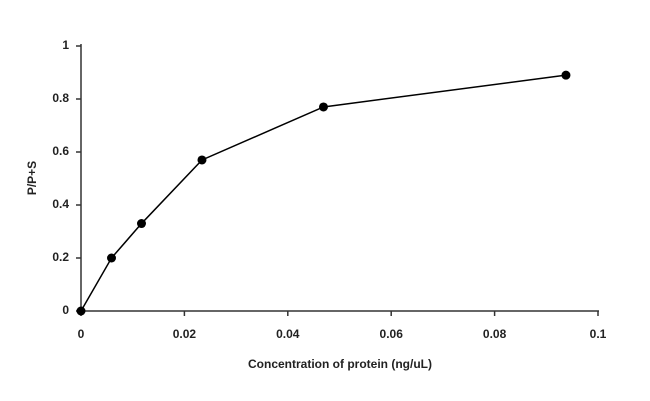 The image size is (650, 401). Describe the element at coordinates (81, 334) in the screenshot. I see `x-tick-label: 0` at that location.